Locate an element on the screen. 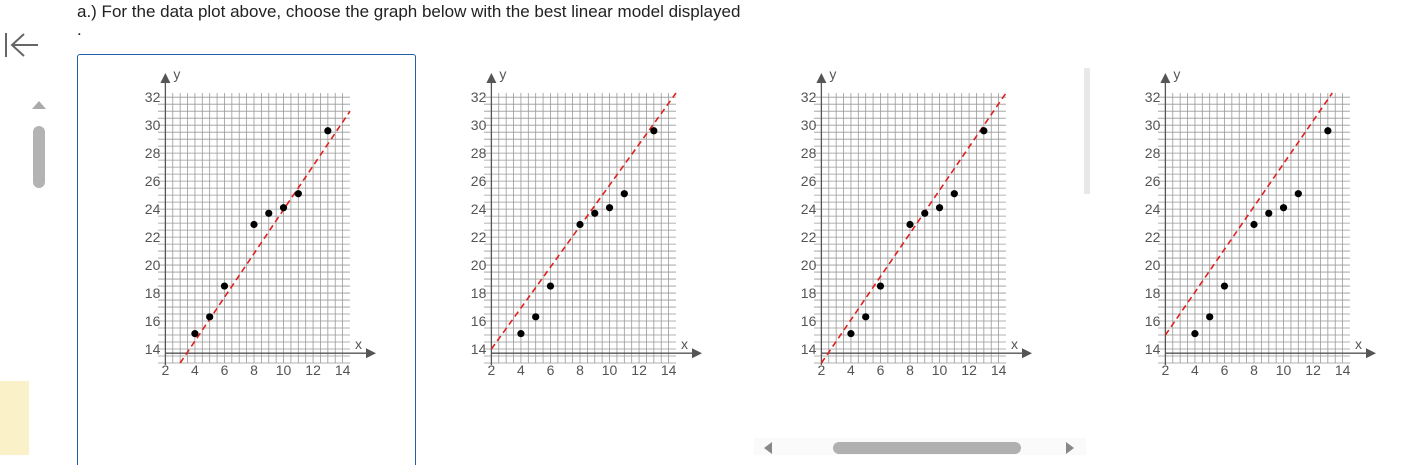 The image size is (1428, 465). linear-model-line is located at coordinates (583, 221).